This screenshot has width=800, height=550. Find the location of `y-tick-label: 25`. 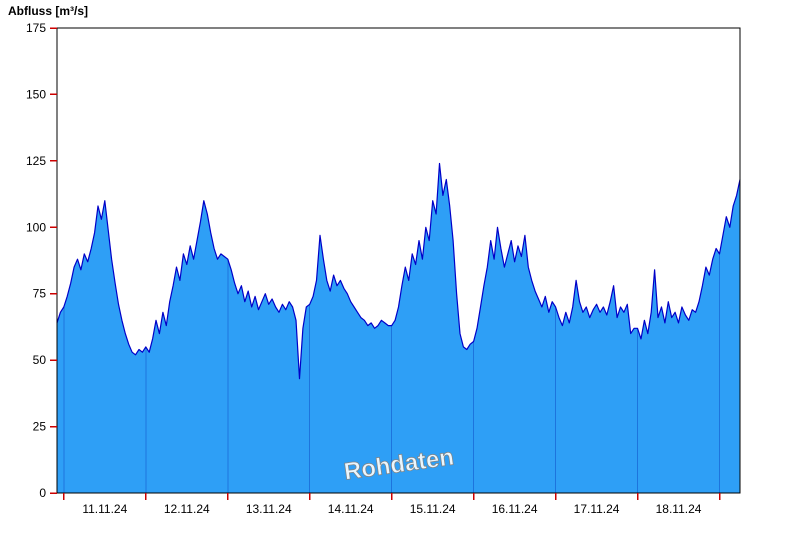

y-tick-label: 25 is located at coordinates (40, 427).